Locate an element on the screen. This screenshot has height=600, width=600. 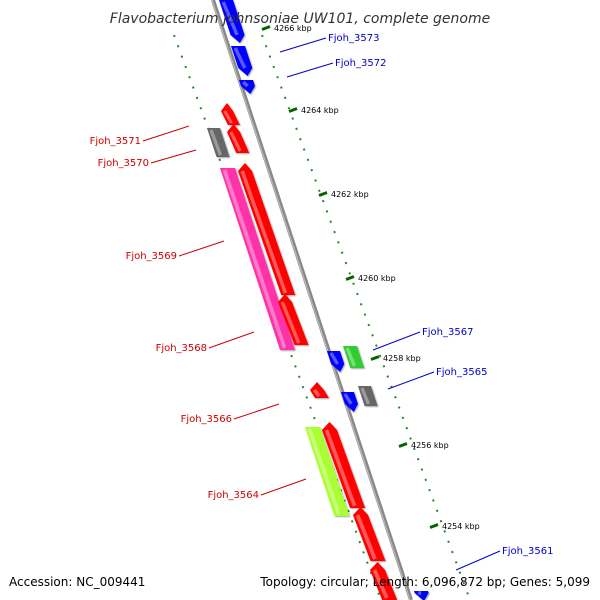
gene-fjoh-3564a-highlight is located at coordinates (324, 471).